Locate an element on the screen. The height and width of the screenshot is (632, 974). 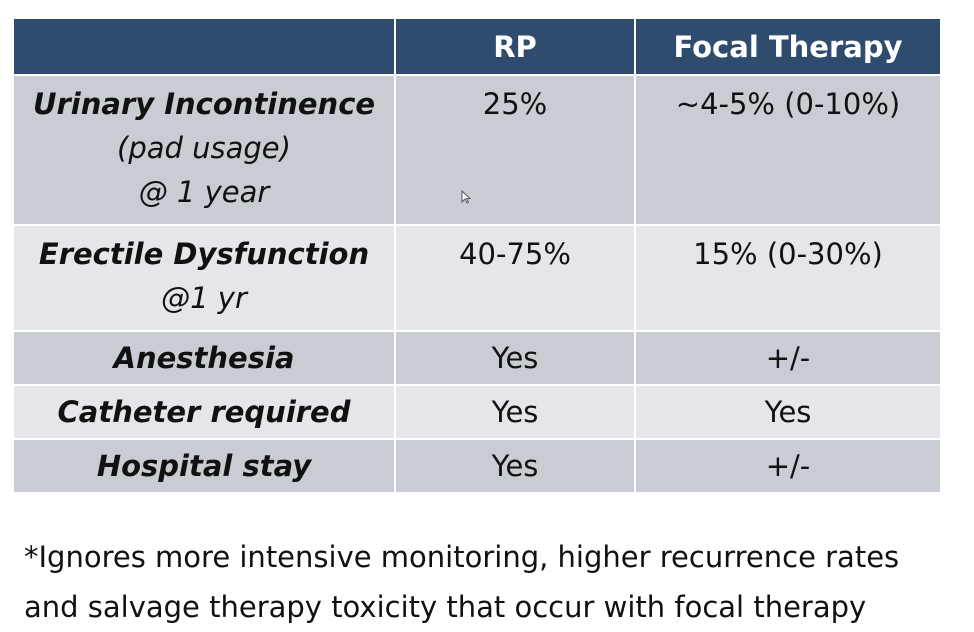
table-row: Catheter required Yes Yes is located at coordinates (477, 412).